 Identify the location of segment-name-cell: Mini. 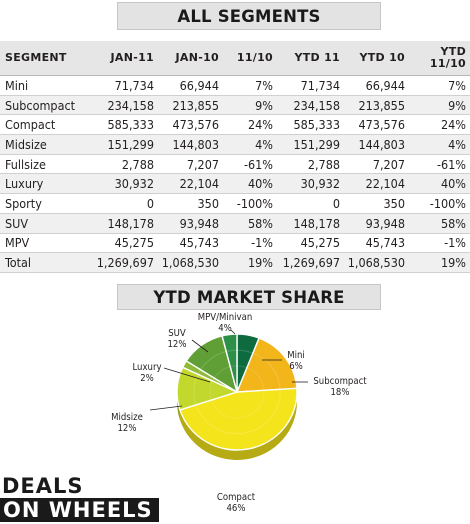
(46, 85).